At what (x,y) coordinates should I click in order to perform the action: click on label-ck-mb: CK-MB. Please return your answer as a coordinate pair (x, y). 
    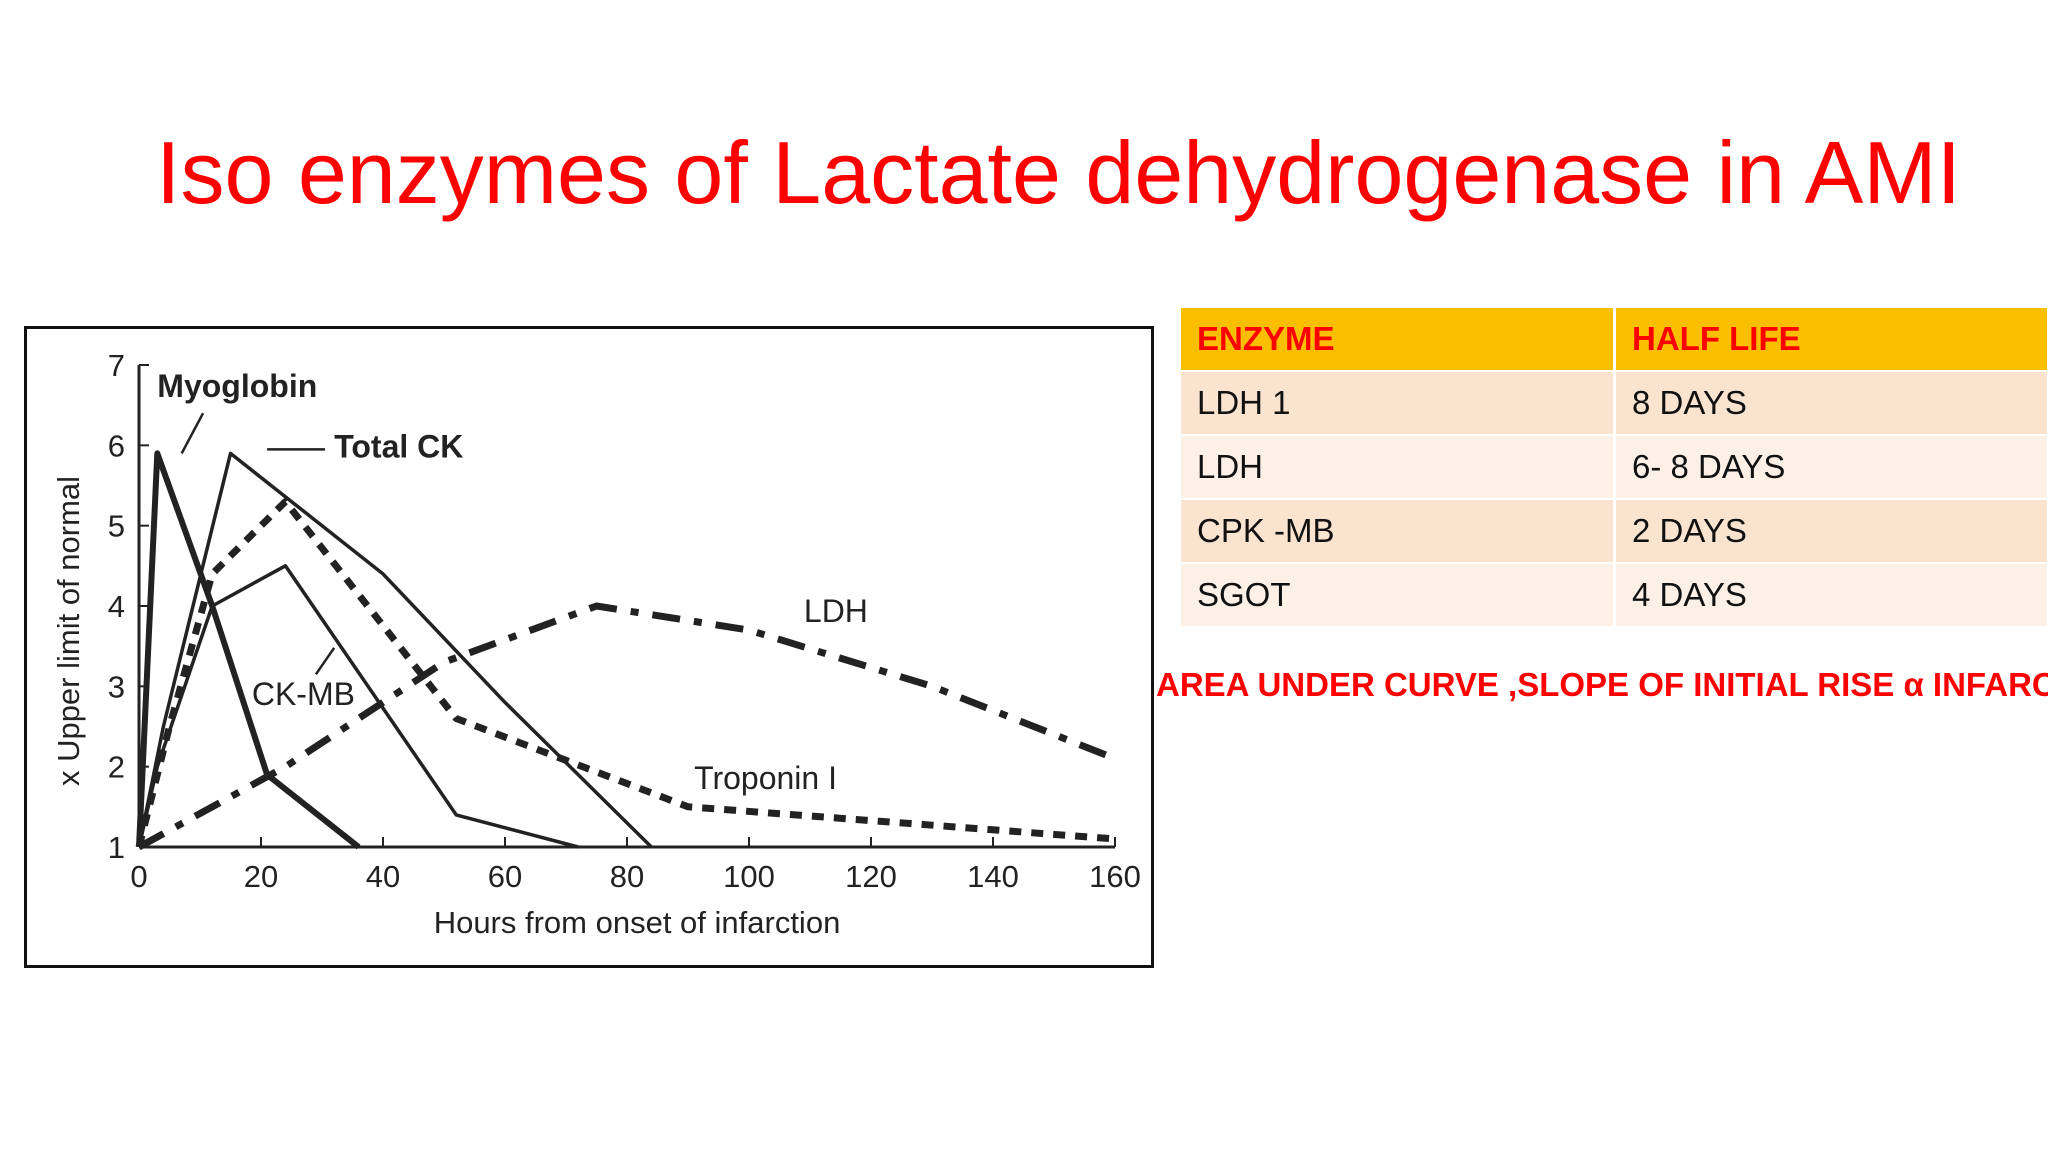
    Looking at the image, I should click on (303, 694).